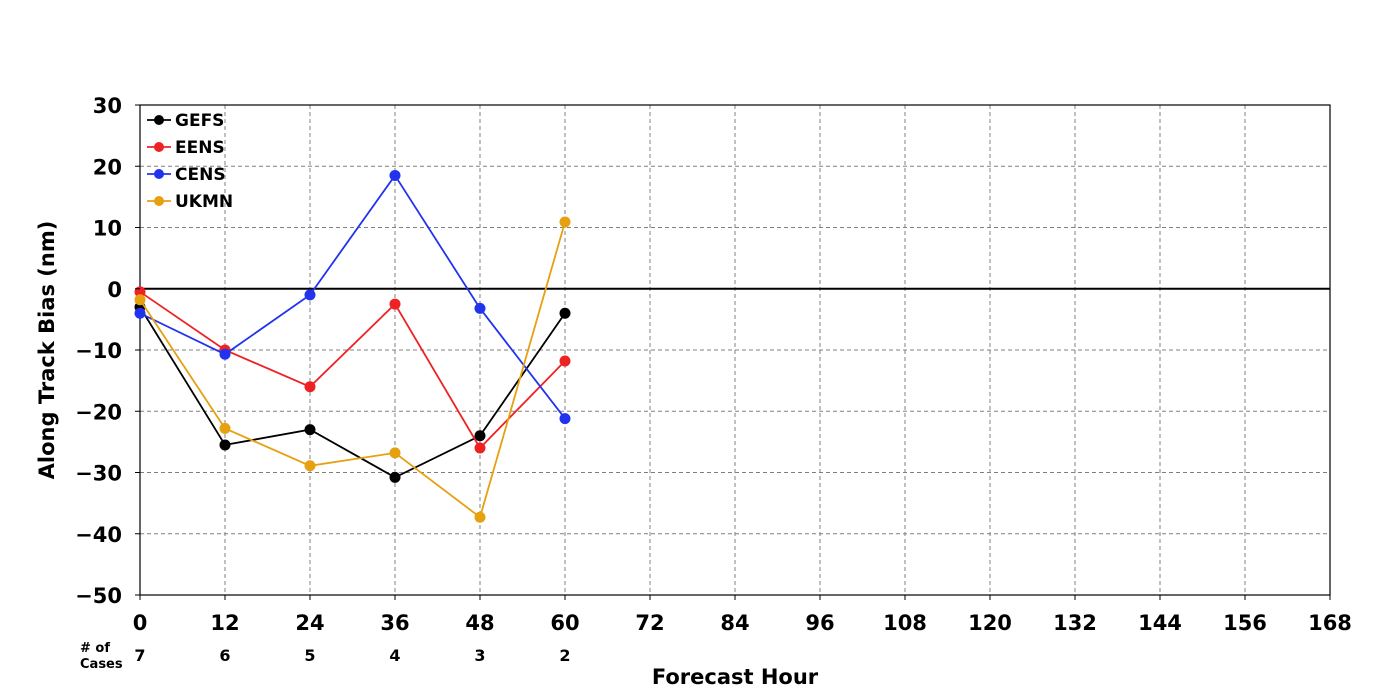 This screenshot has width=1400, height=700. What do you see at coordinates (224, 623) in the screenshot?
I see `x-tick-label: 12` at bounding box center [224, 623].